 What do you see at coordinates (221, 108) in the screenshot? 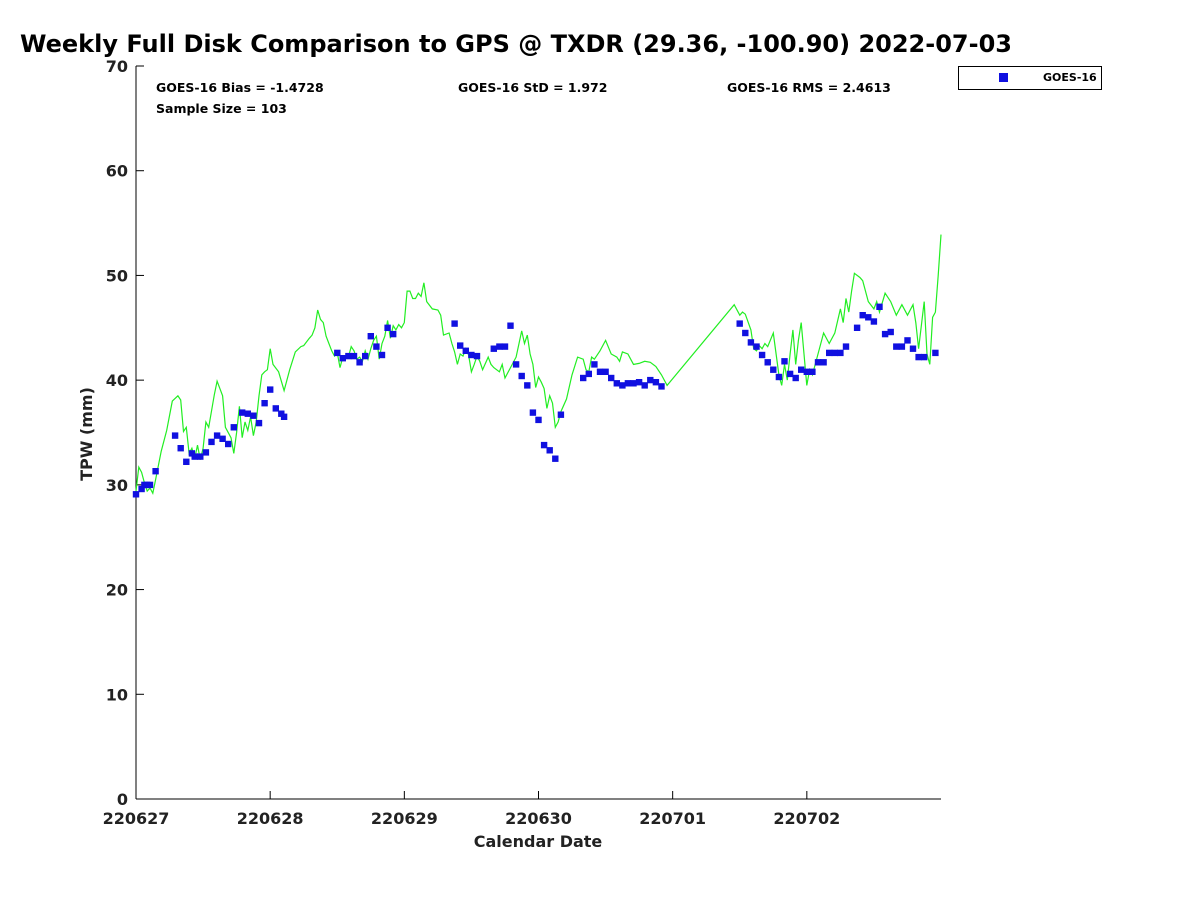
I see `sample-size-stat: Sample Size = 103` at bounding box center [221, 108].